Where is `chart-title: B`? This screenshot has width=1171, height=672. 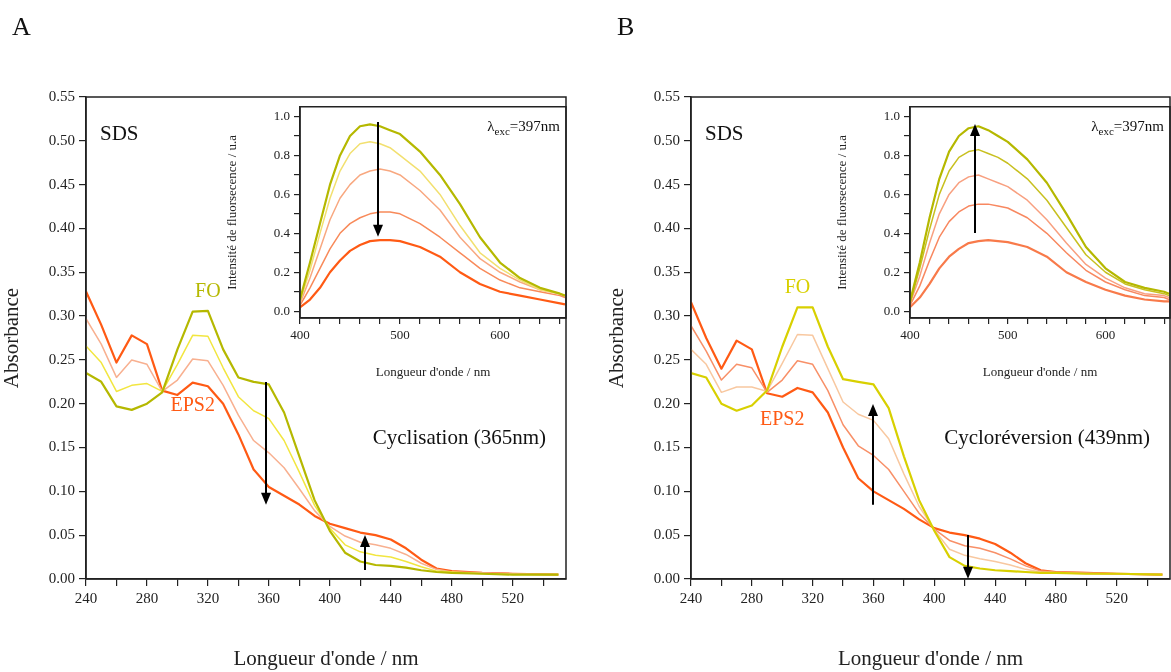
chart-title: B is located at coordinates (626, 27).